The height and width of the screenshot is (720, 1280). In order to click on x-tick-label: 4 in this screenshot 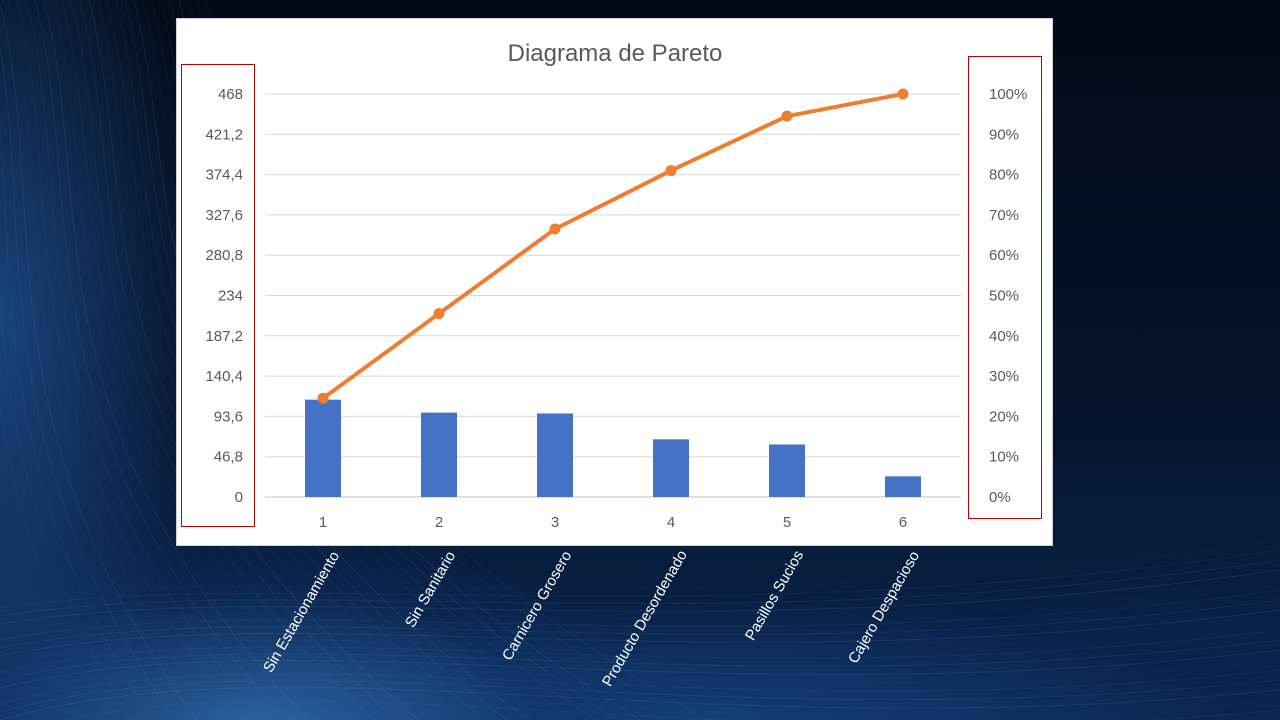, I will do `click(671, 522)`.